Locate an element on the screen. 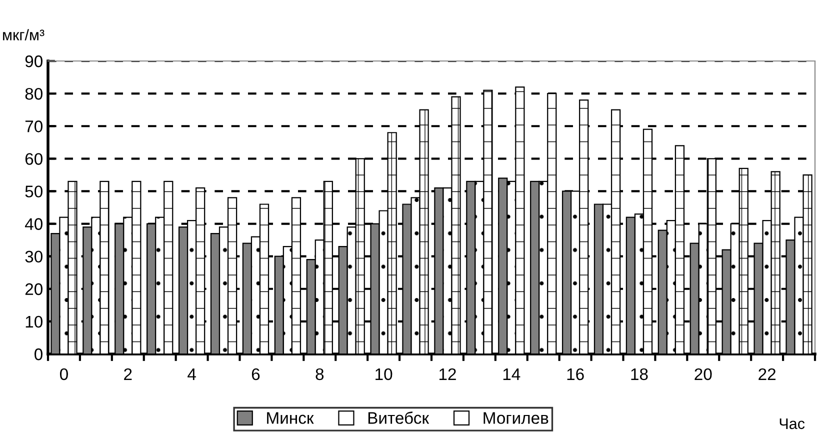  y-tick-label: 90 is located at coordinates (33, 61).